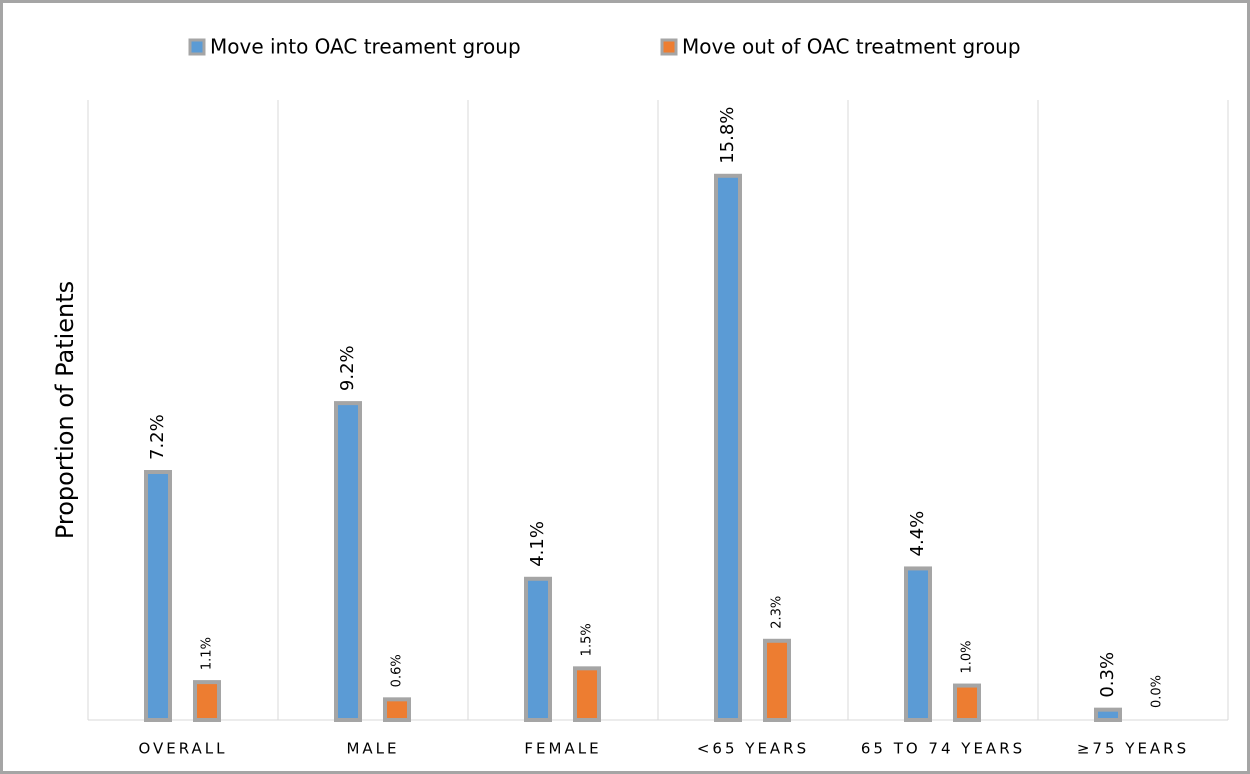 Image resolution: width=1250 pixels, height=774 pixels. What do you see at coordinates (65, 410) in the screenshot?
I see `y-axis-label: Proportion of Patients` at bounding box center [65, 410].